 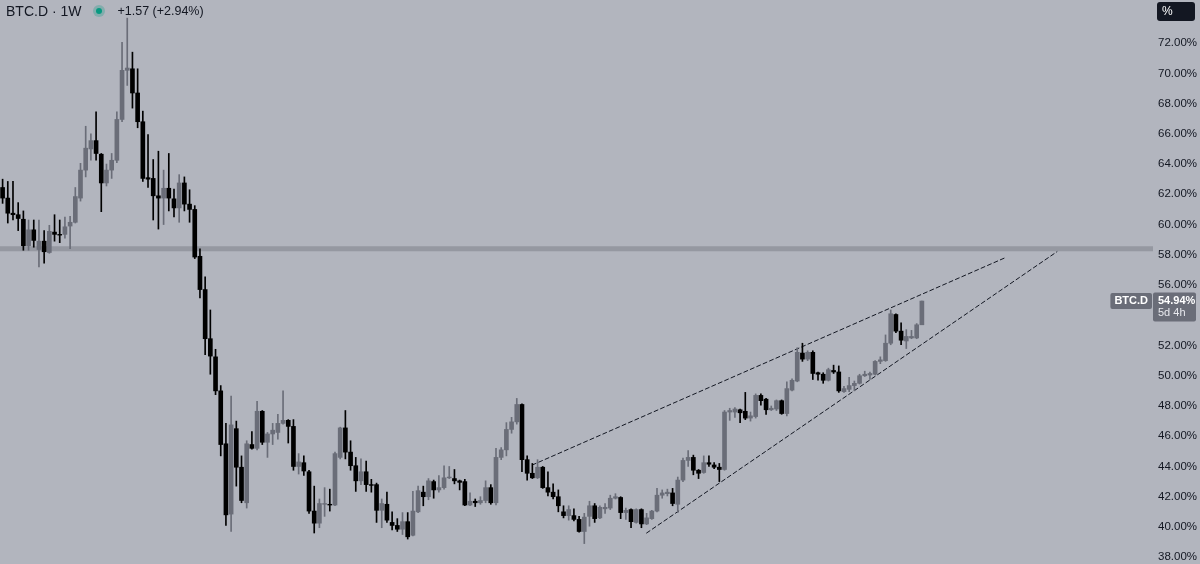 I want to click on y-tick-label: 72.00%, so click(x=1178, y=42).